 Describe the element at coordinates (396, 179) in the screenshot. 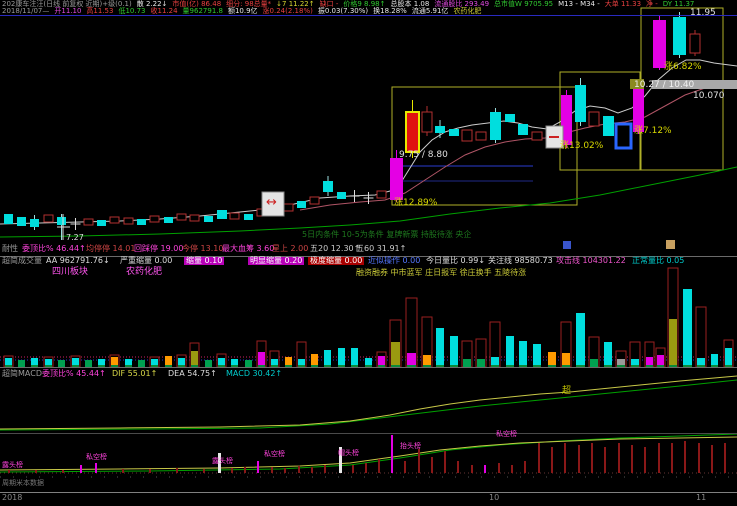

I see `candle-surge-magenta` at that location.